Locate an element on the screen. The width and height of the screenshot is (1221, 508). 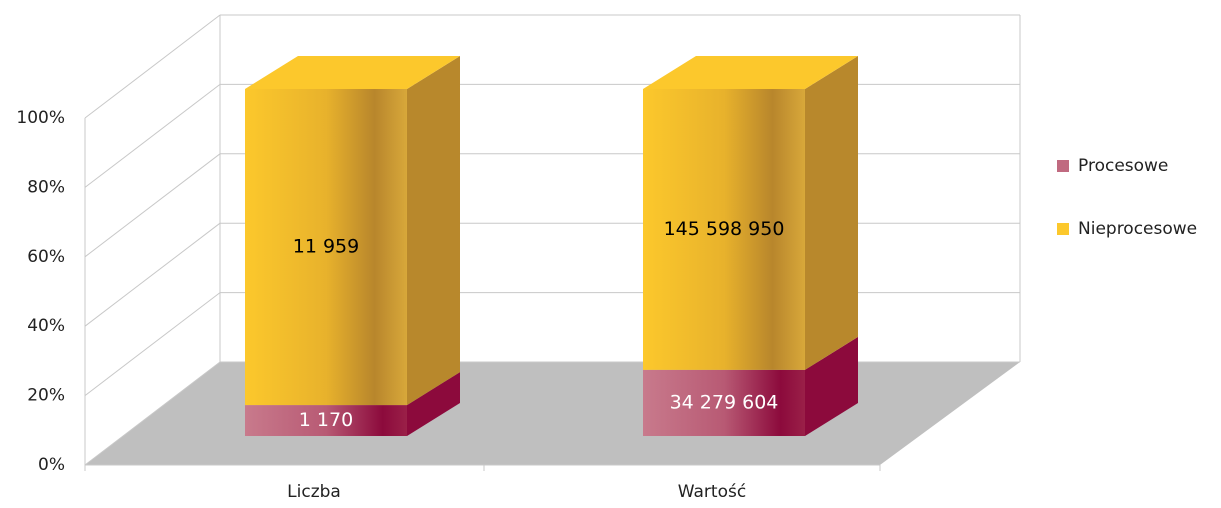
x-tick-label: Wartość is located at coordinates (712, 492).